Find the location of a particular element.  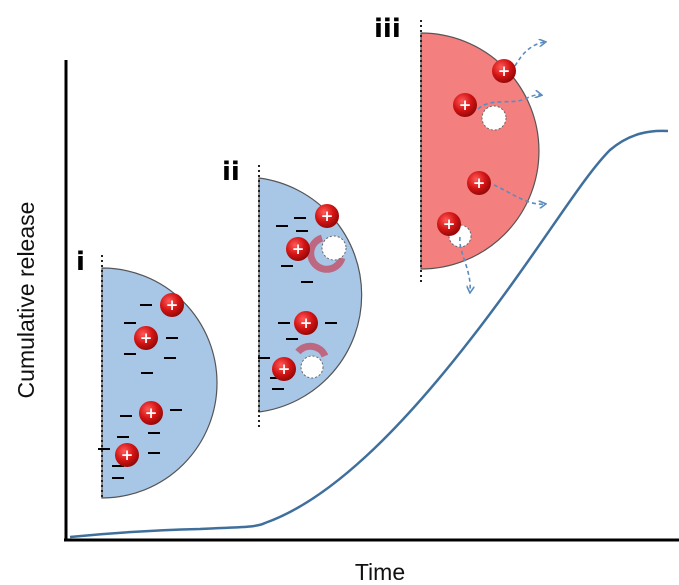

stage-ii-cation-3: + is located at coordinates (306, 323).